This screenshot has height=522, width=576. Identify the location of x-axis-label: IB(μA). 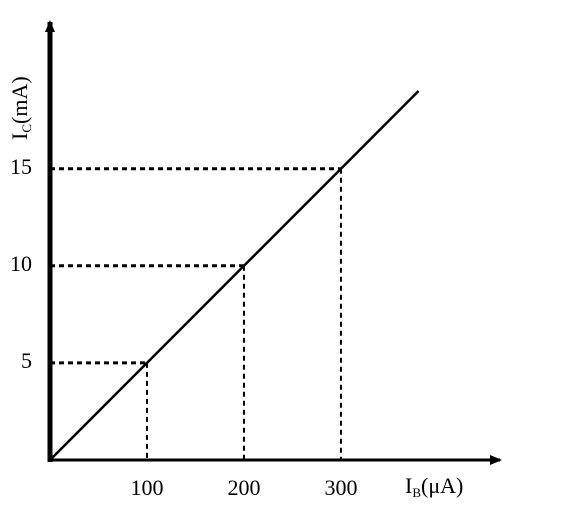
(434, 486).